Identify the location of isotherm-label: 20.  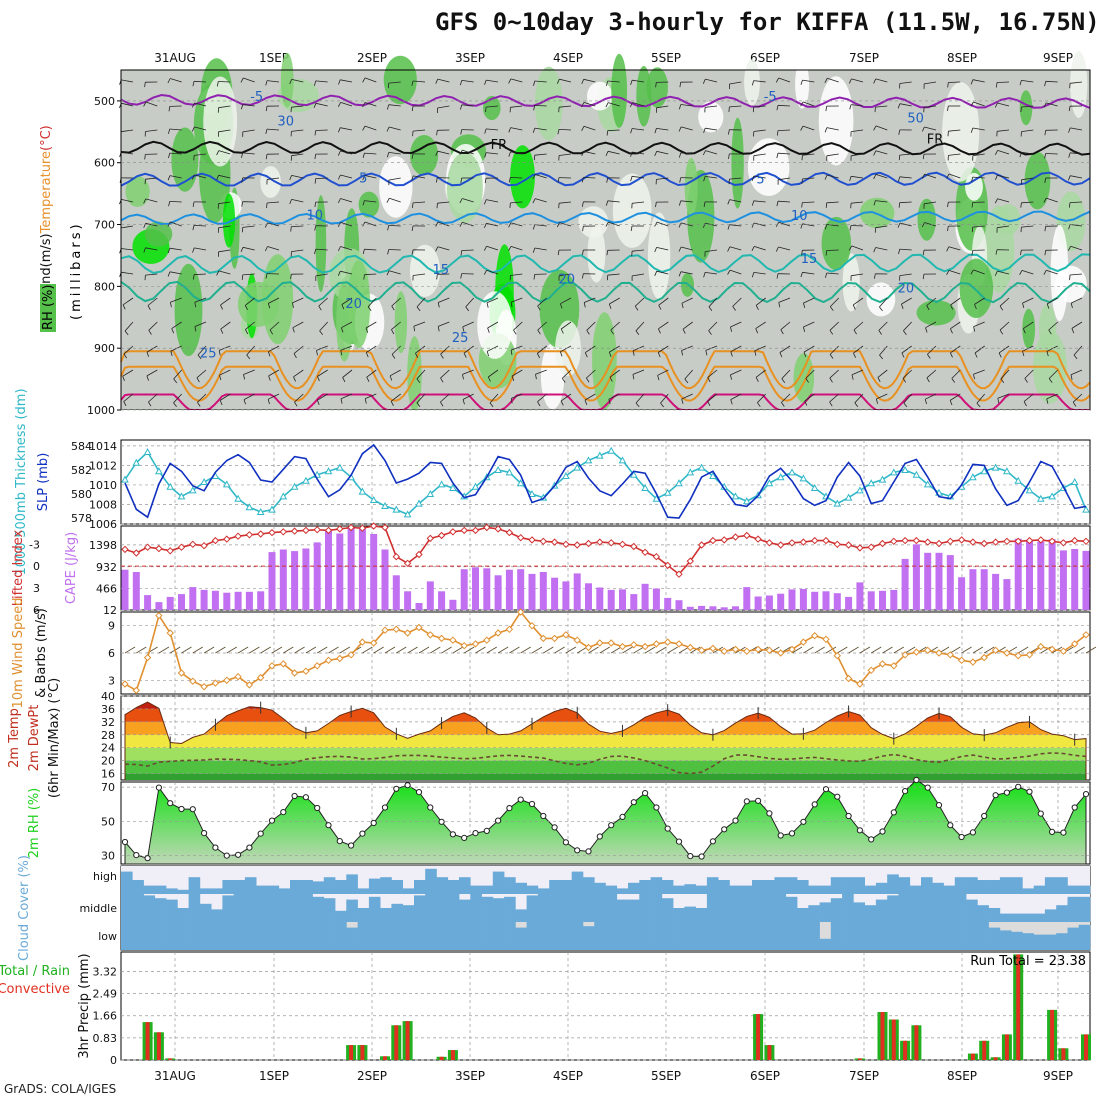
(353, 304).